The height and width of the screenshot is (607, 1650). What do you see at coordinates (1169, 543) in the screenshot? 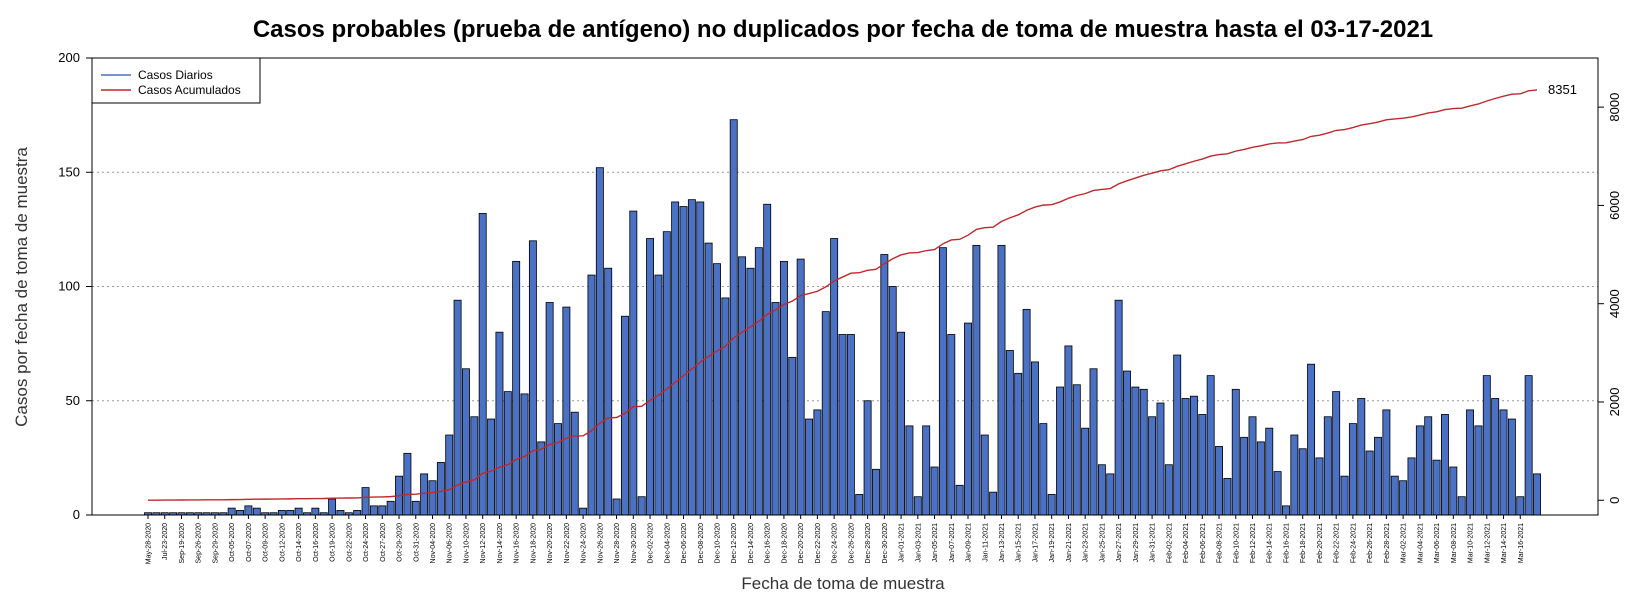
I see `x-tick-label: Feb-02-2021` at bounding box center [1169, 543].